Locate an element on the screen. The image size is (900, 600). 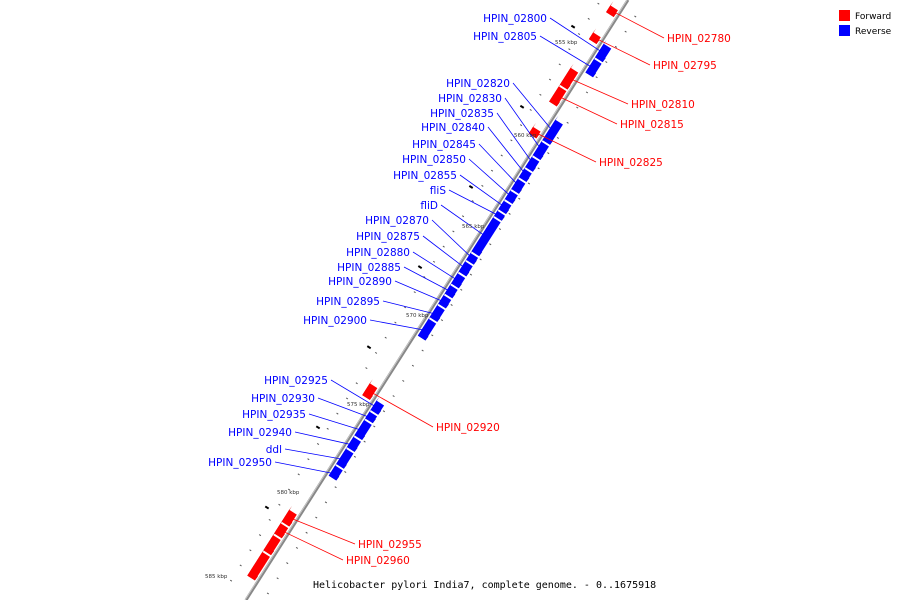
HPIN_02955-gene is located at coordinates (289, 516).